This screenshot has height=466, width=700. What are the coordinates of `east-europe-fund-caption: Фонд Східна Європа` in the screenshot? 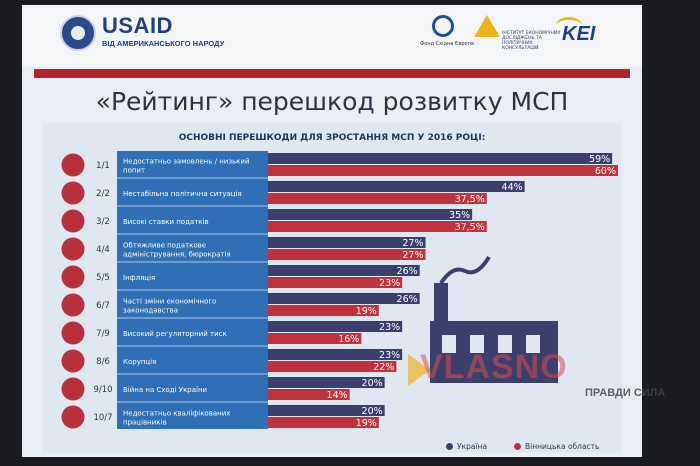 It's located at (447, 44).